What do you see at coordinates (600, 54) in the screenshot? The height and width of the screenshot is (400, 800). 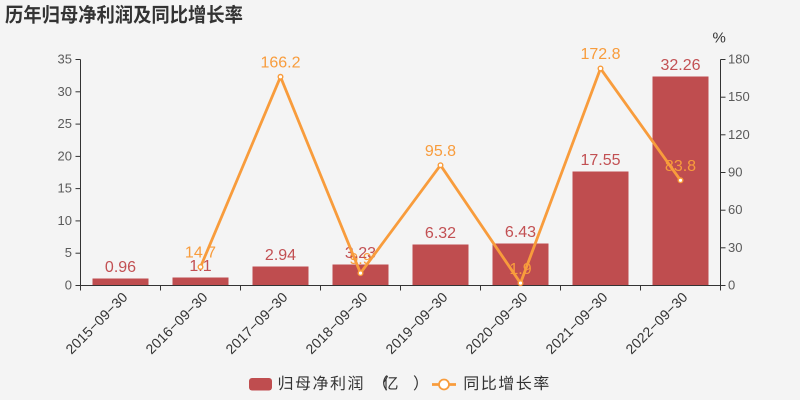 I see `svg-text: 172.8` at bounding box center [600, 54].